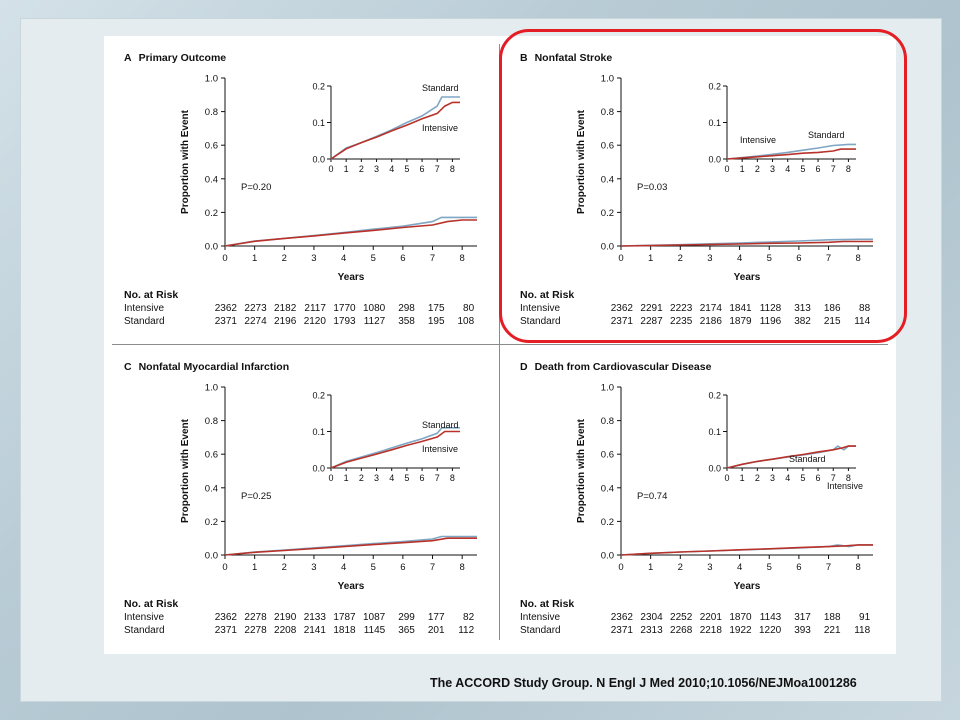 The width and height of the screenshot is (960, 720). What do you see at coordinates (651, 308) in the screenshot?
I see `risk-value: 2291` at bounding box center [651, 308].